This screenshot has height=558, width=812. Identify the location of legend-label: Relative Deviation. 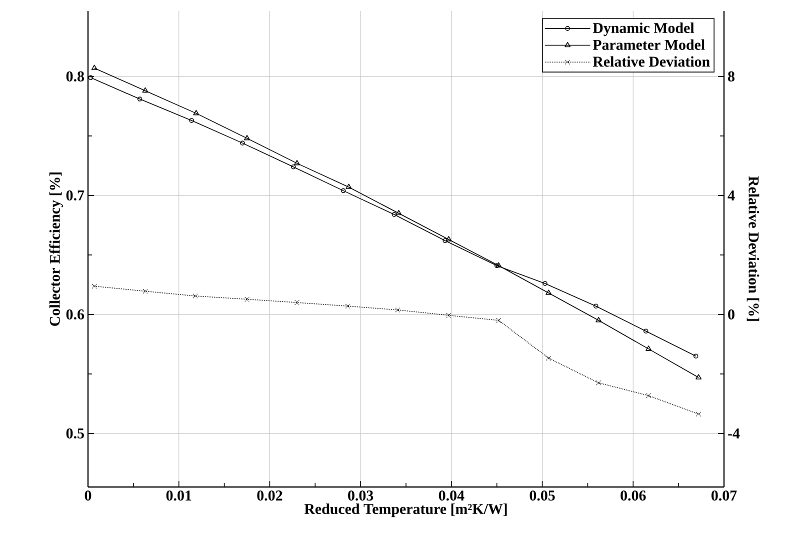
(651, 61).